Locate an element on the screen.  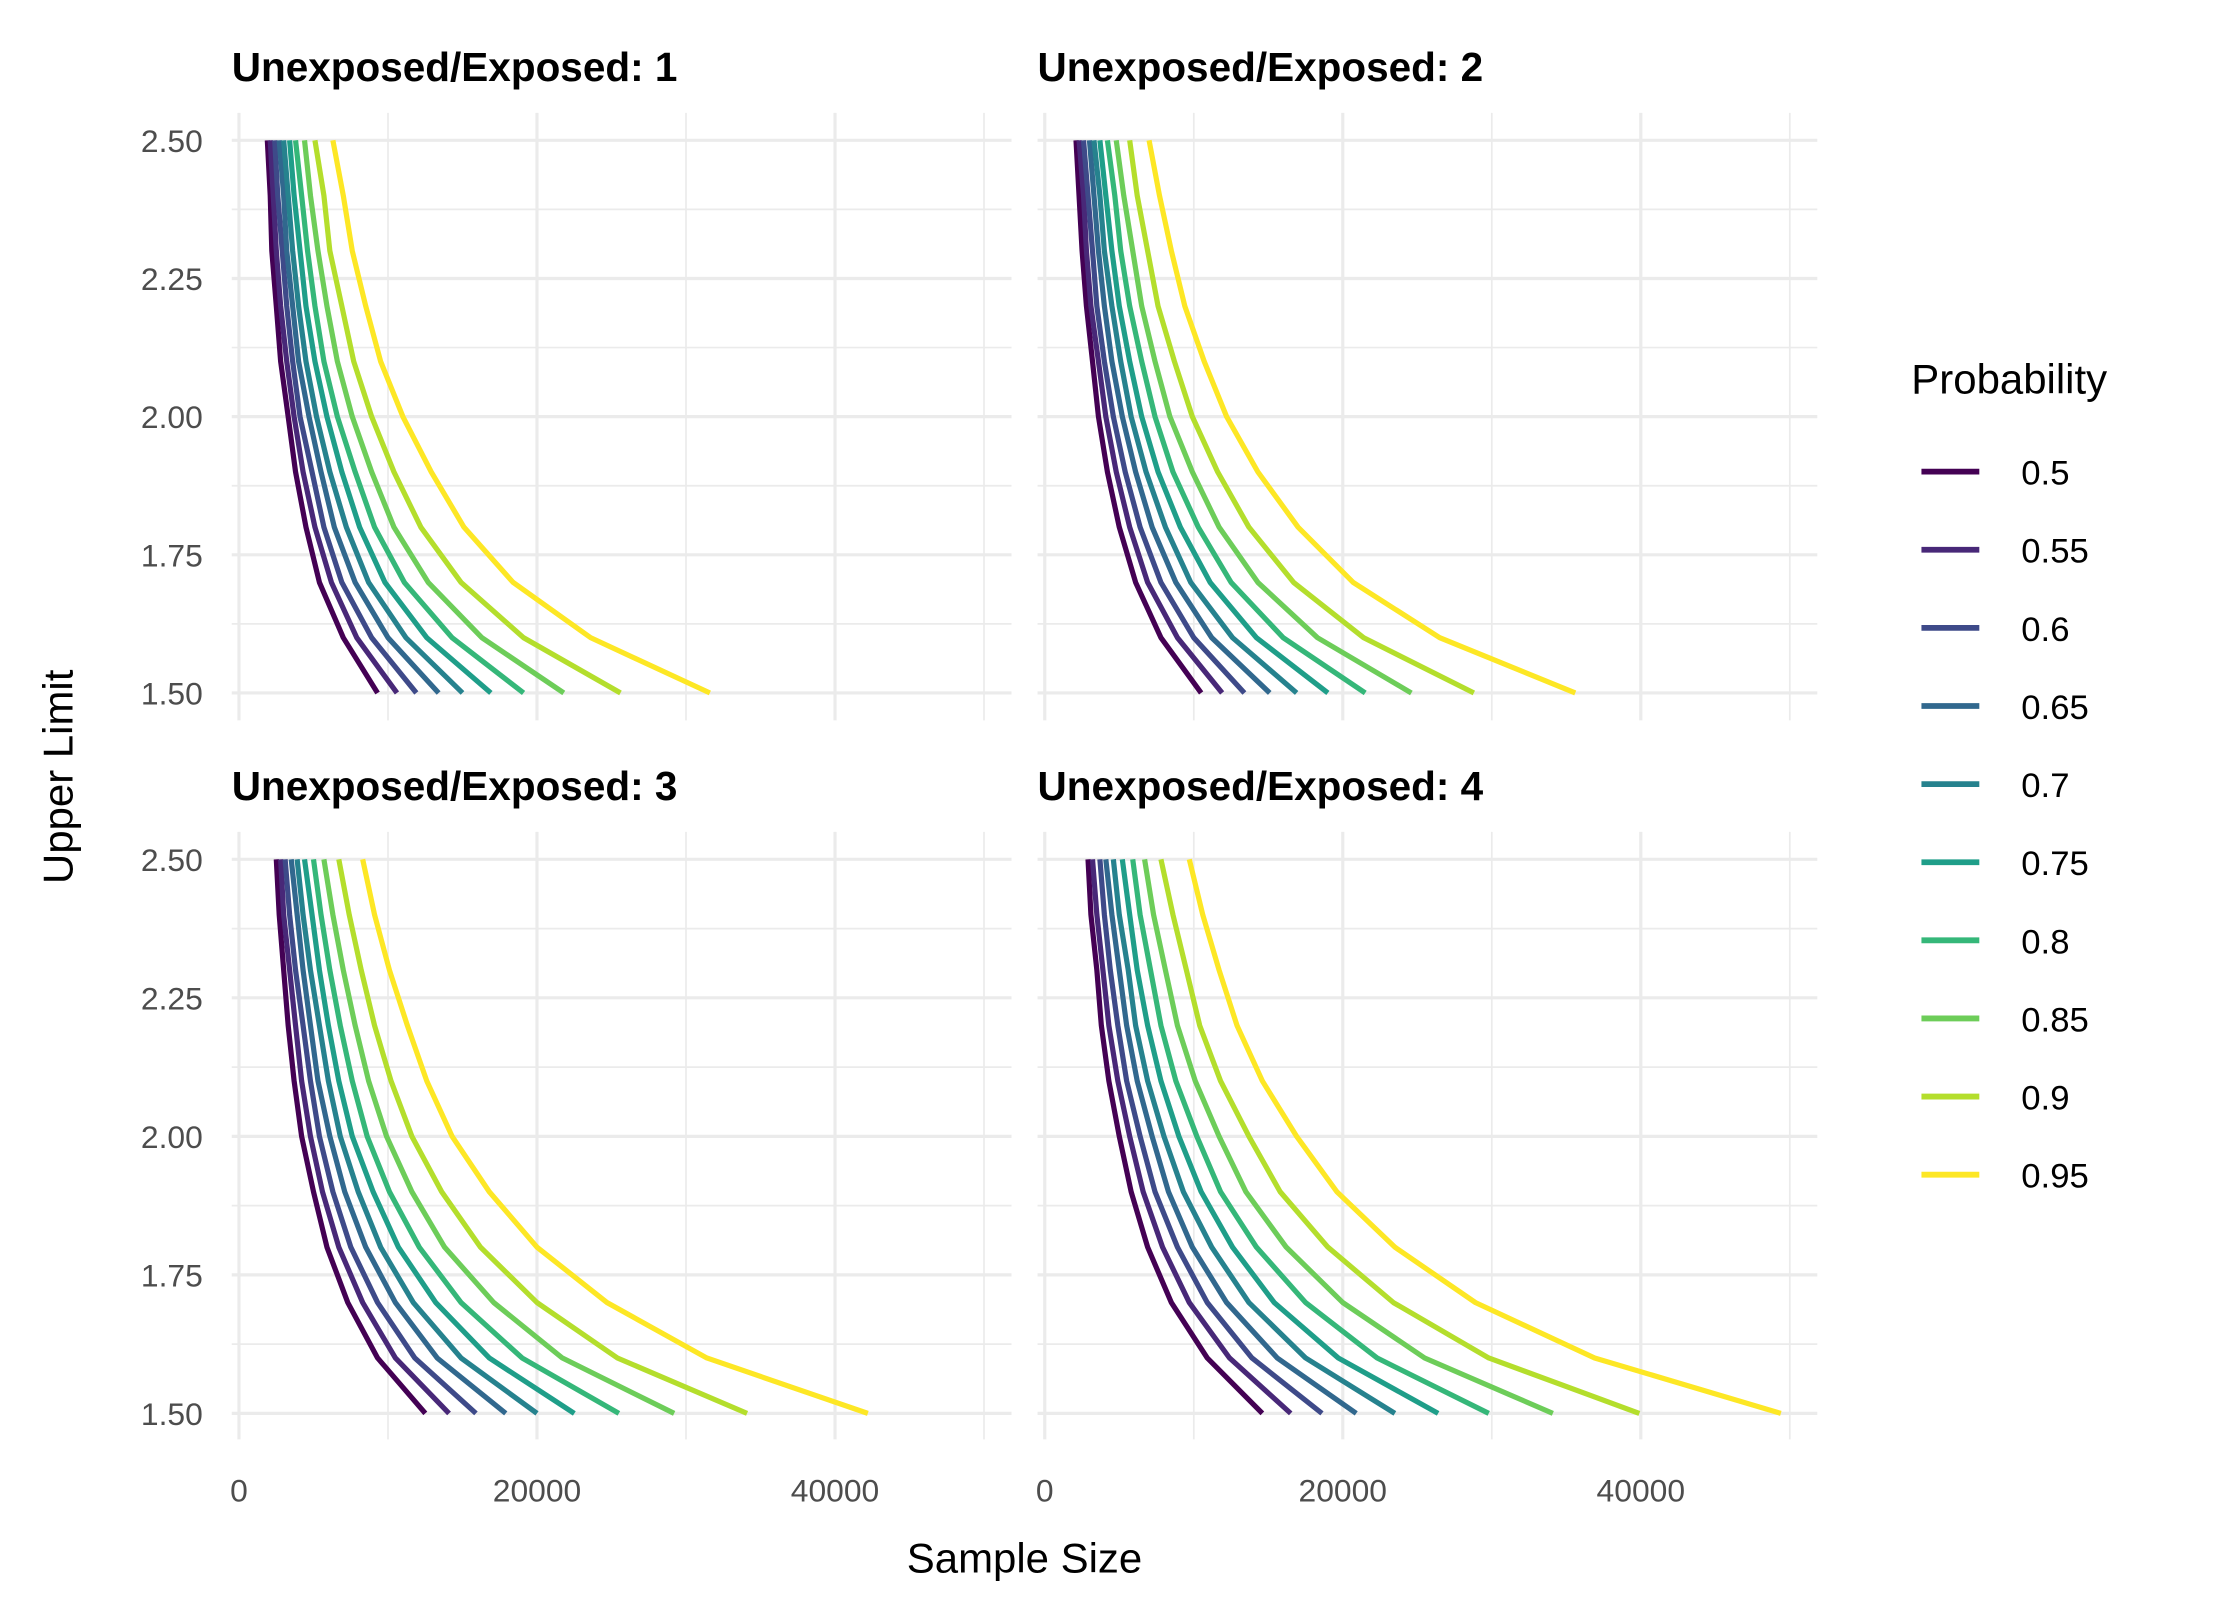
legend-item: 0.9 is located at coordinates (1995, 1099).